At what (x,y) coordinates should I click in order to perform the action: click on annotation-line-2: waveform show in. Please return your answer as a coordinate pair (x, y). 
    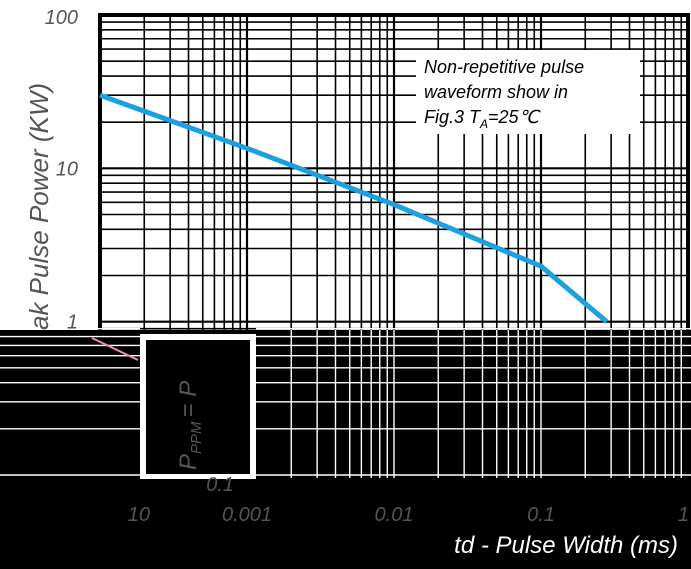
    Looking at the image, I should click on (496, 92).